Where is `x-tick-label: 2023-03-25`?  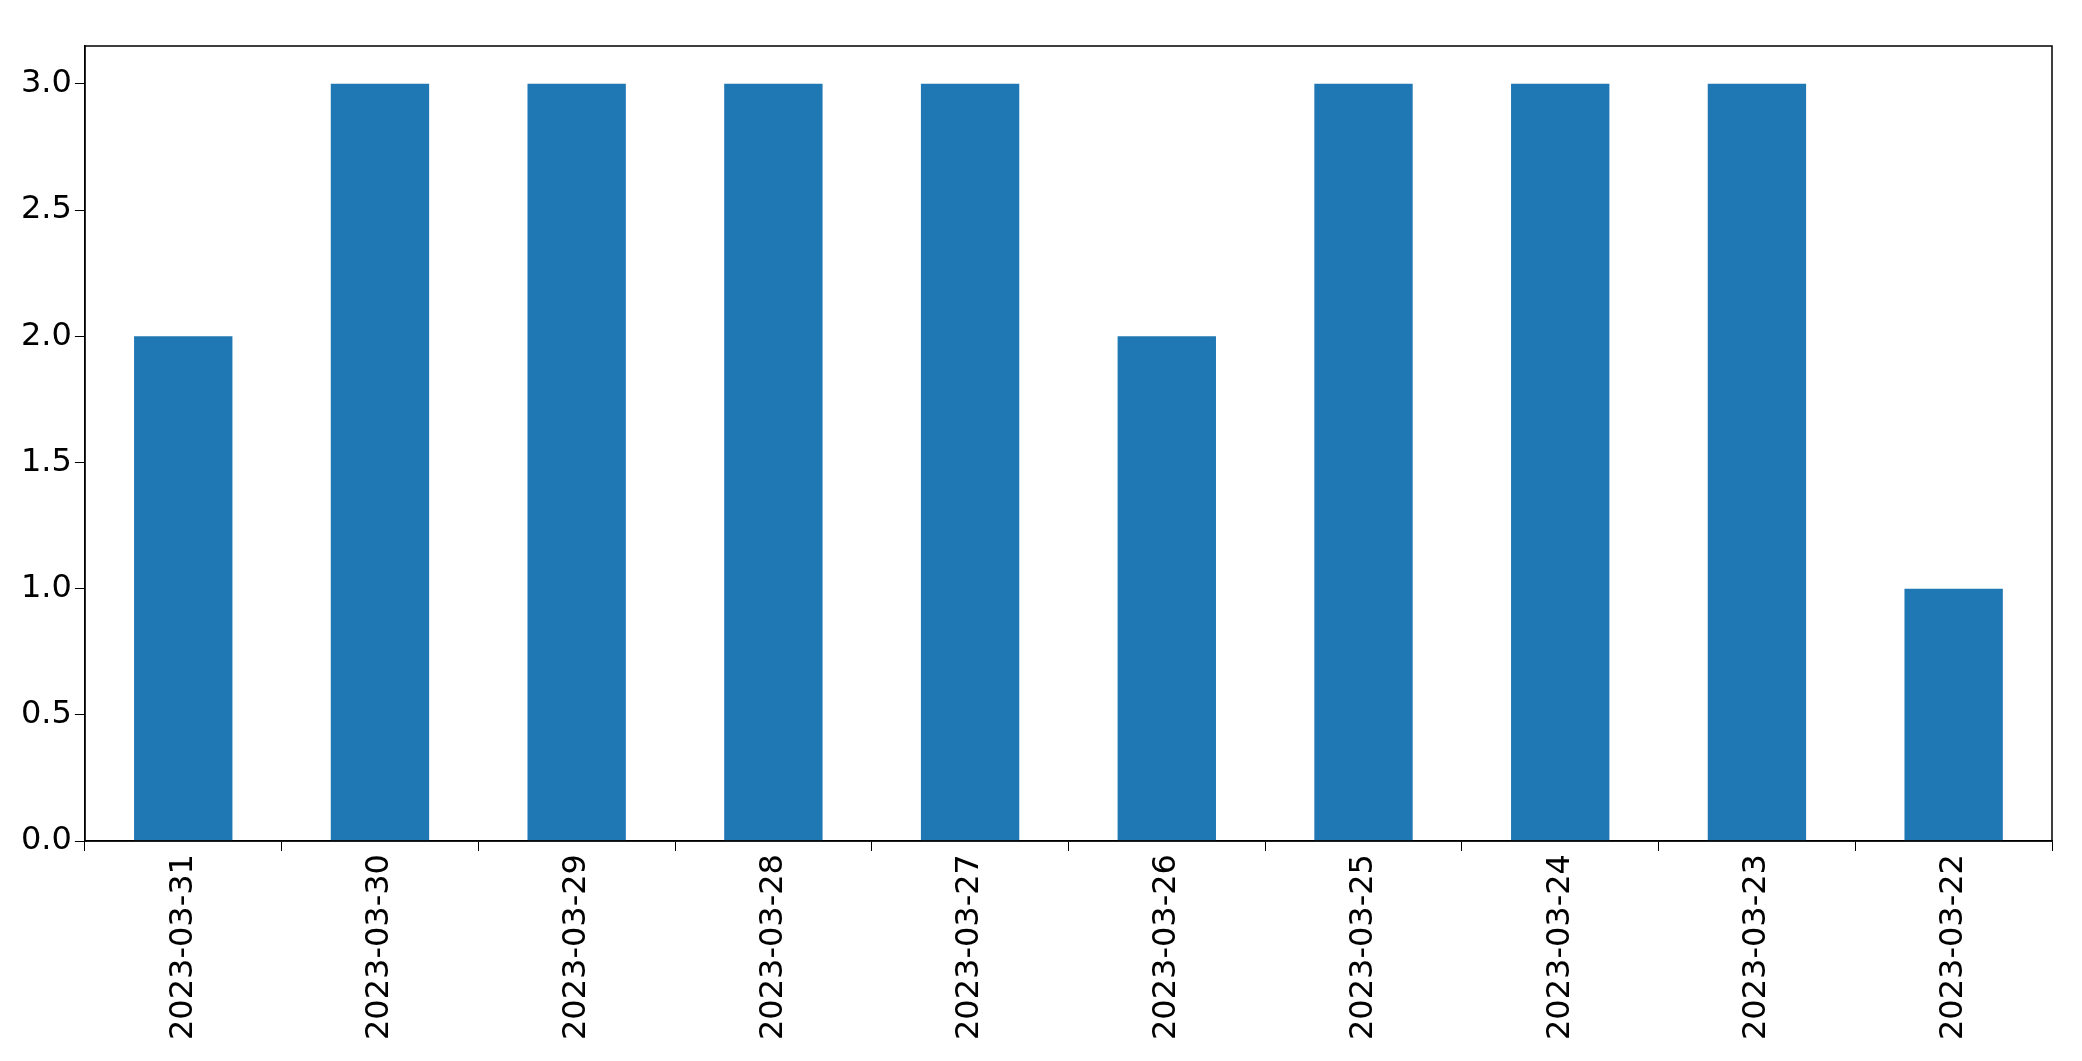
x-tick-label: 2023-03-25 is located at coordinates (1360, 947).